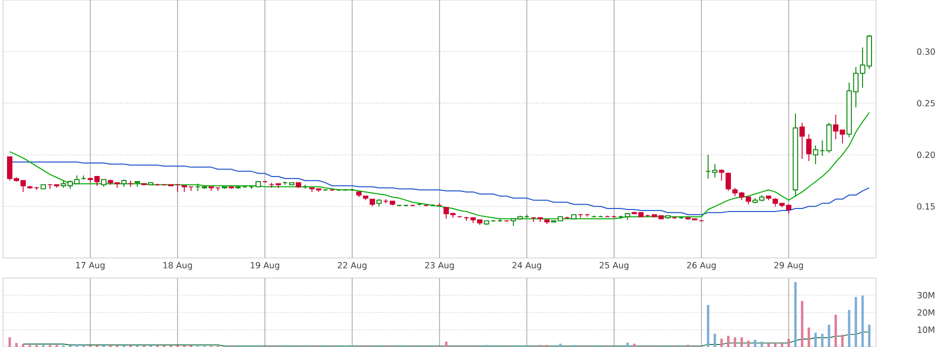 The width and height of the screenshot is (950, 347). What do you see at coordinates (926, 155) in the screenshot?
I see `y-tick-label: 0.20` at bounding box center [926, 155].